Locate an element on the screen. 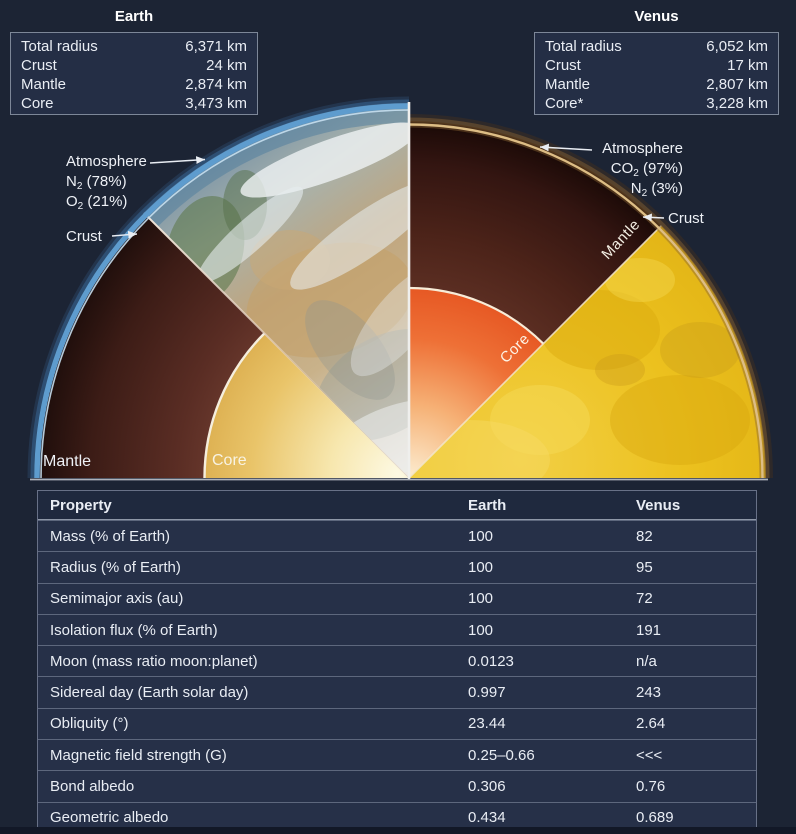 This screenshot has width=796, height=834. earth-crust-row: Crust 24 km is located at coordinates (134, 65).